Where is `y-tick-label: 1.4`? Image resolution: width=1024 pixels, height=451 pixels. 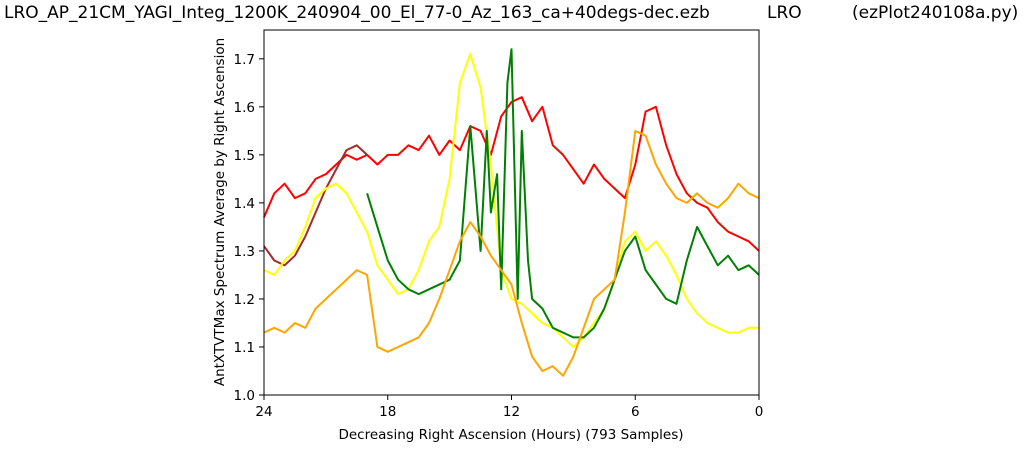 y-tick-label: 1.4 is located at coordinates (244, 204).